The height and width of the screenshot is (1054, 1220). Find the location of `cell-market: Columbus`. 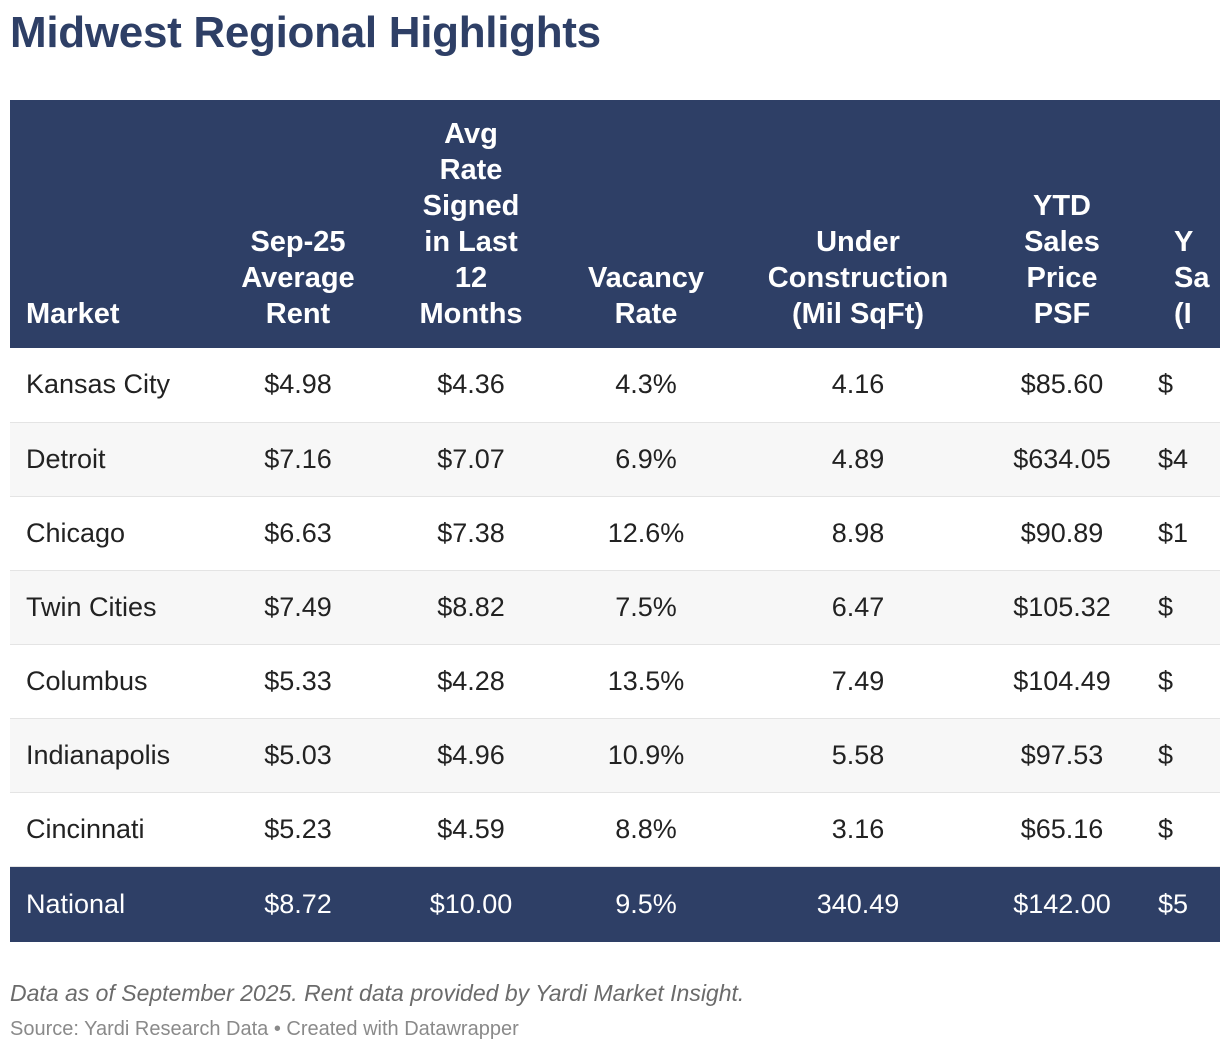

cell-market: Columbus is located at coordinates (87, 680).